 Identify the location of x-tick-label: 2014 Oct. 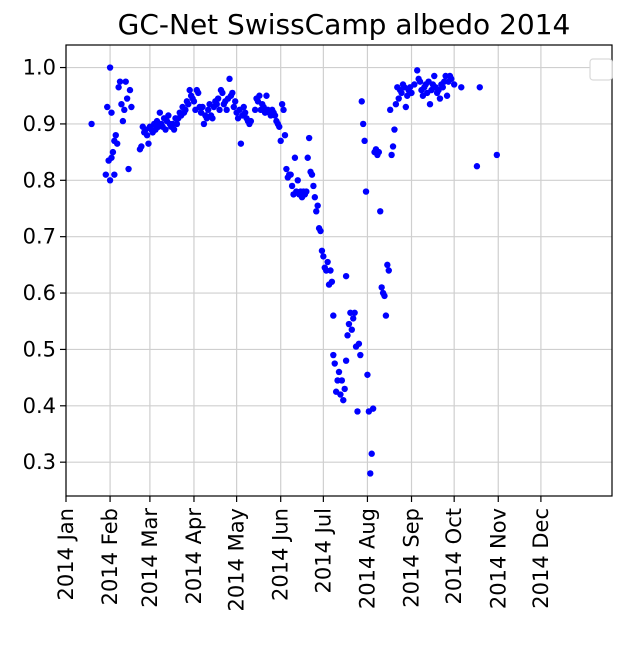
(454, 556).